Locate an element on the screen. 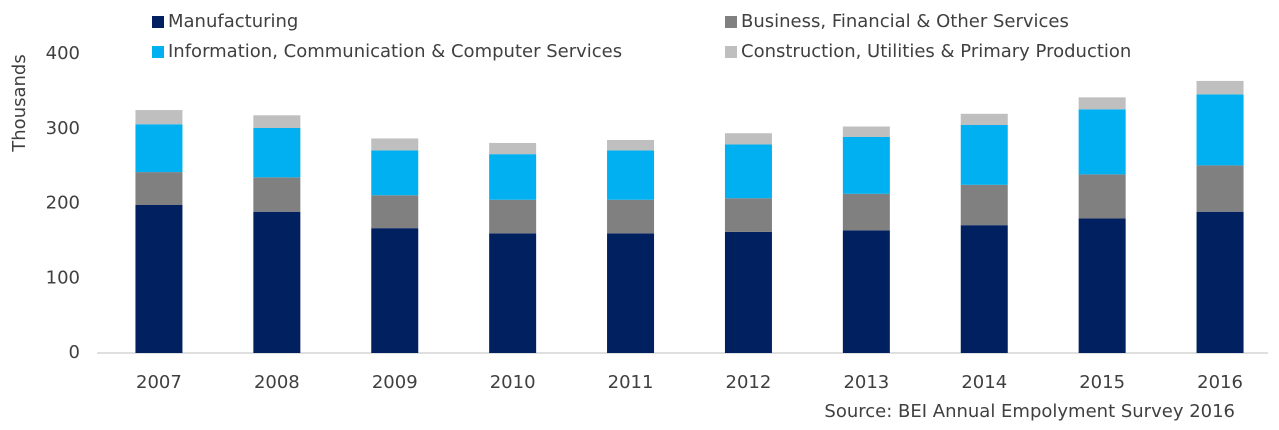 Image resolution: width=1279 pixels, height=430 pixels. x-tick-label: 2013 is located at coordinates (866, 382).